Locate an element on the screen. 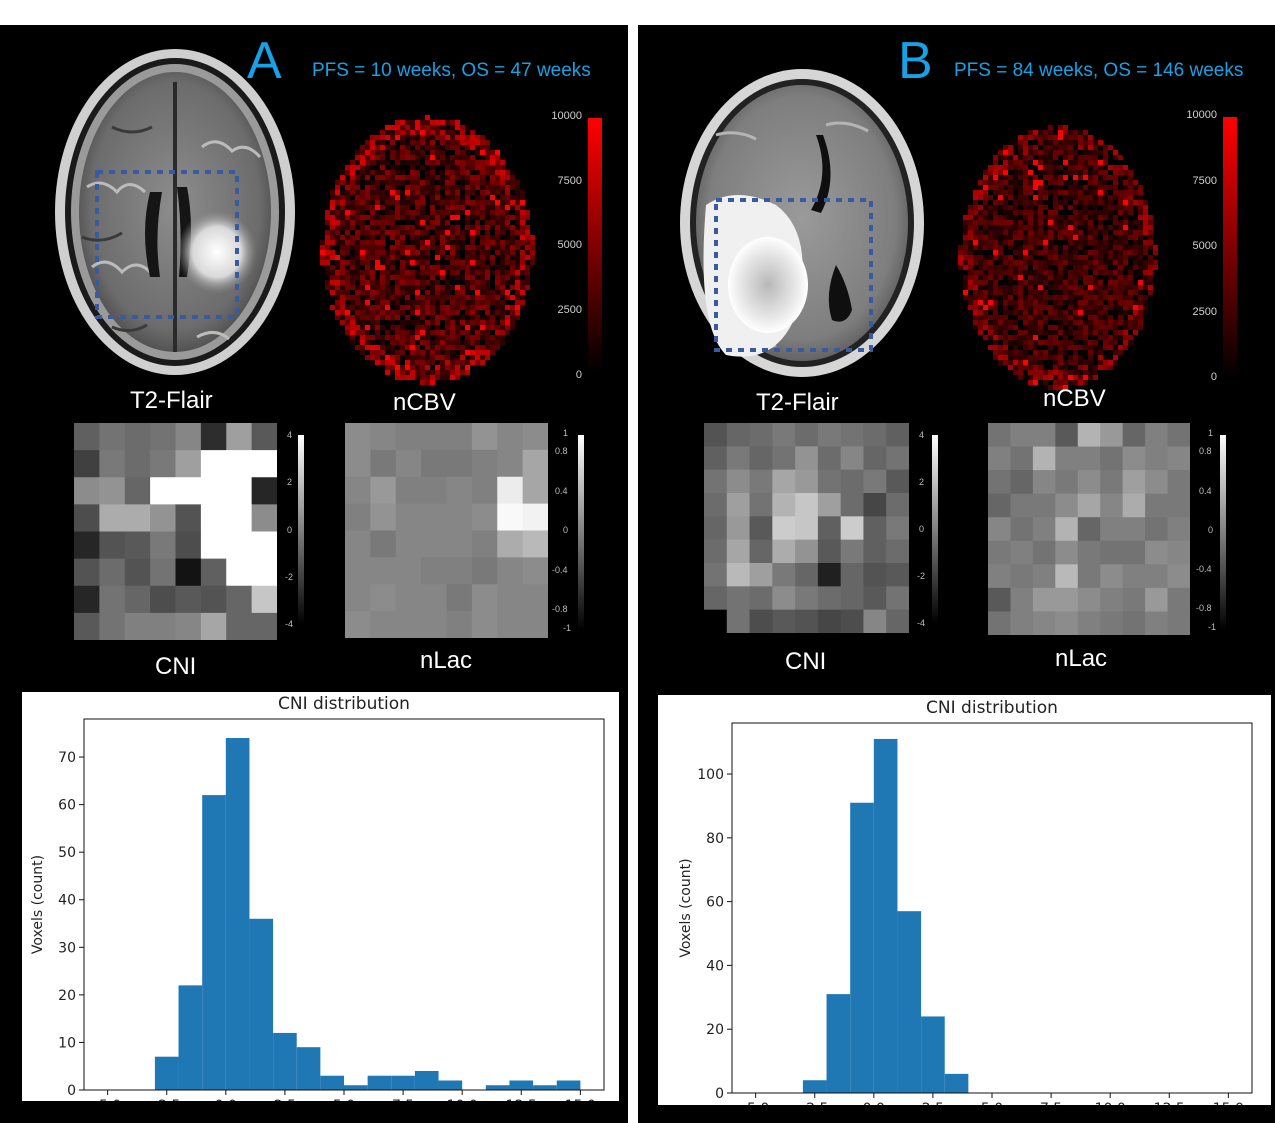  y-tick-label: 0 is located at coordinates (719, 1094).